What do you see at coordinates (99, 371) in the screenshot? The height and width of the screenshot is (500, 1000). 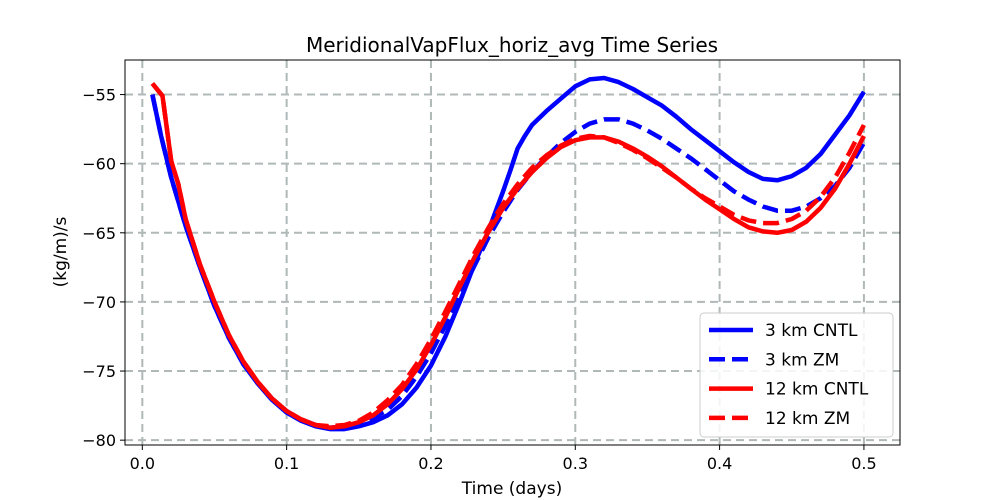 I see `y-tick-label: −75` at bounding box center [99, 371].